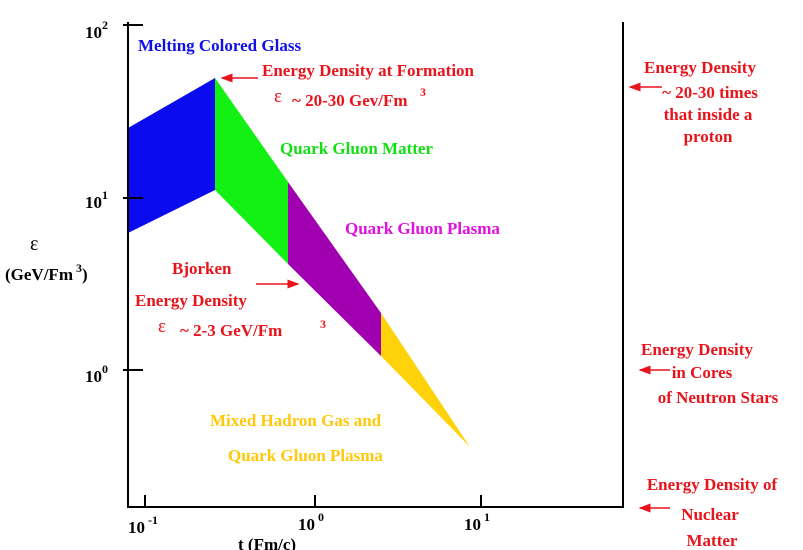 This screenshot has width=803, height=550. I want to click on plasma-region, so click(334, 269).